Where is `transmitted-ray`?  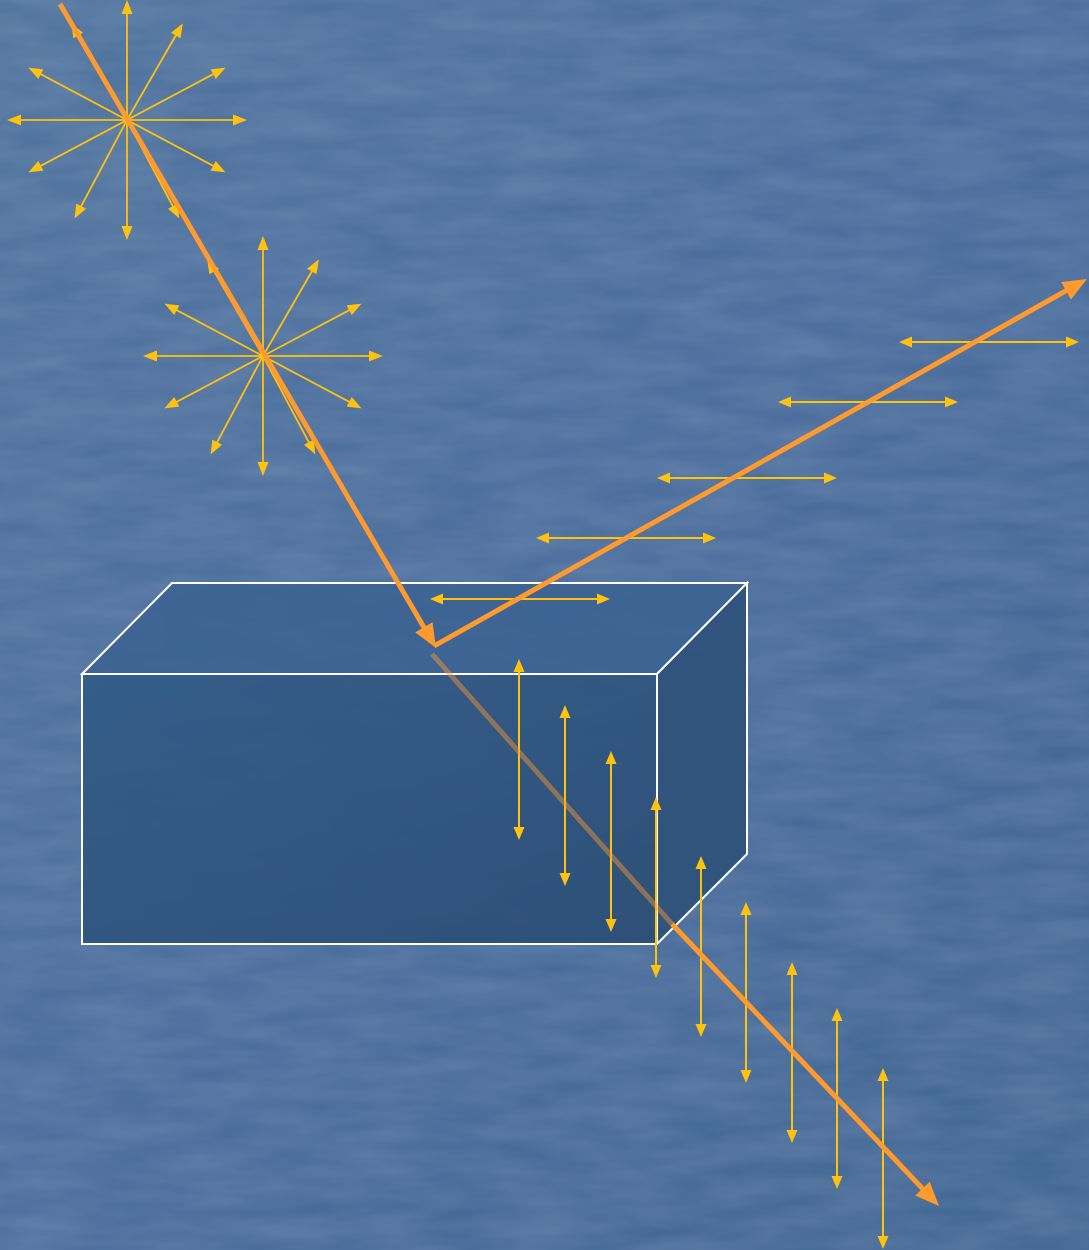 transmitted-ray is located at coordinates (804, 1064).